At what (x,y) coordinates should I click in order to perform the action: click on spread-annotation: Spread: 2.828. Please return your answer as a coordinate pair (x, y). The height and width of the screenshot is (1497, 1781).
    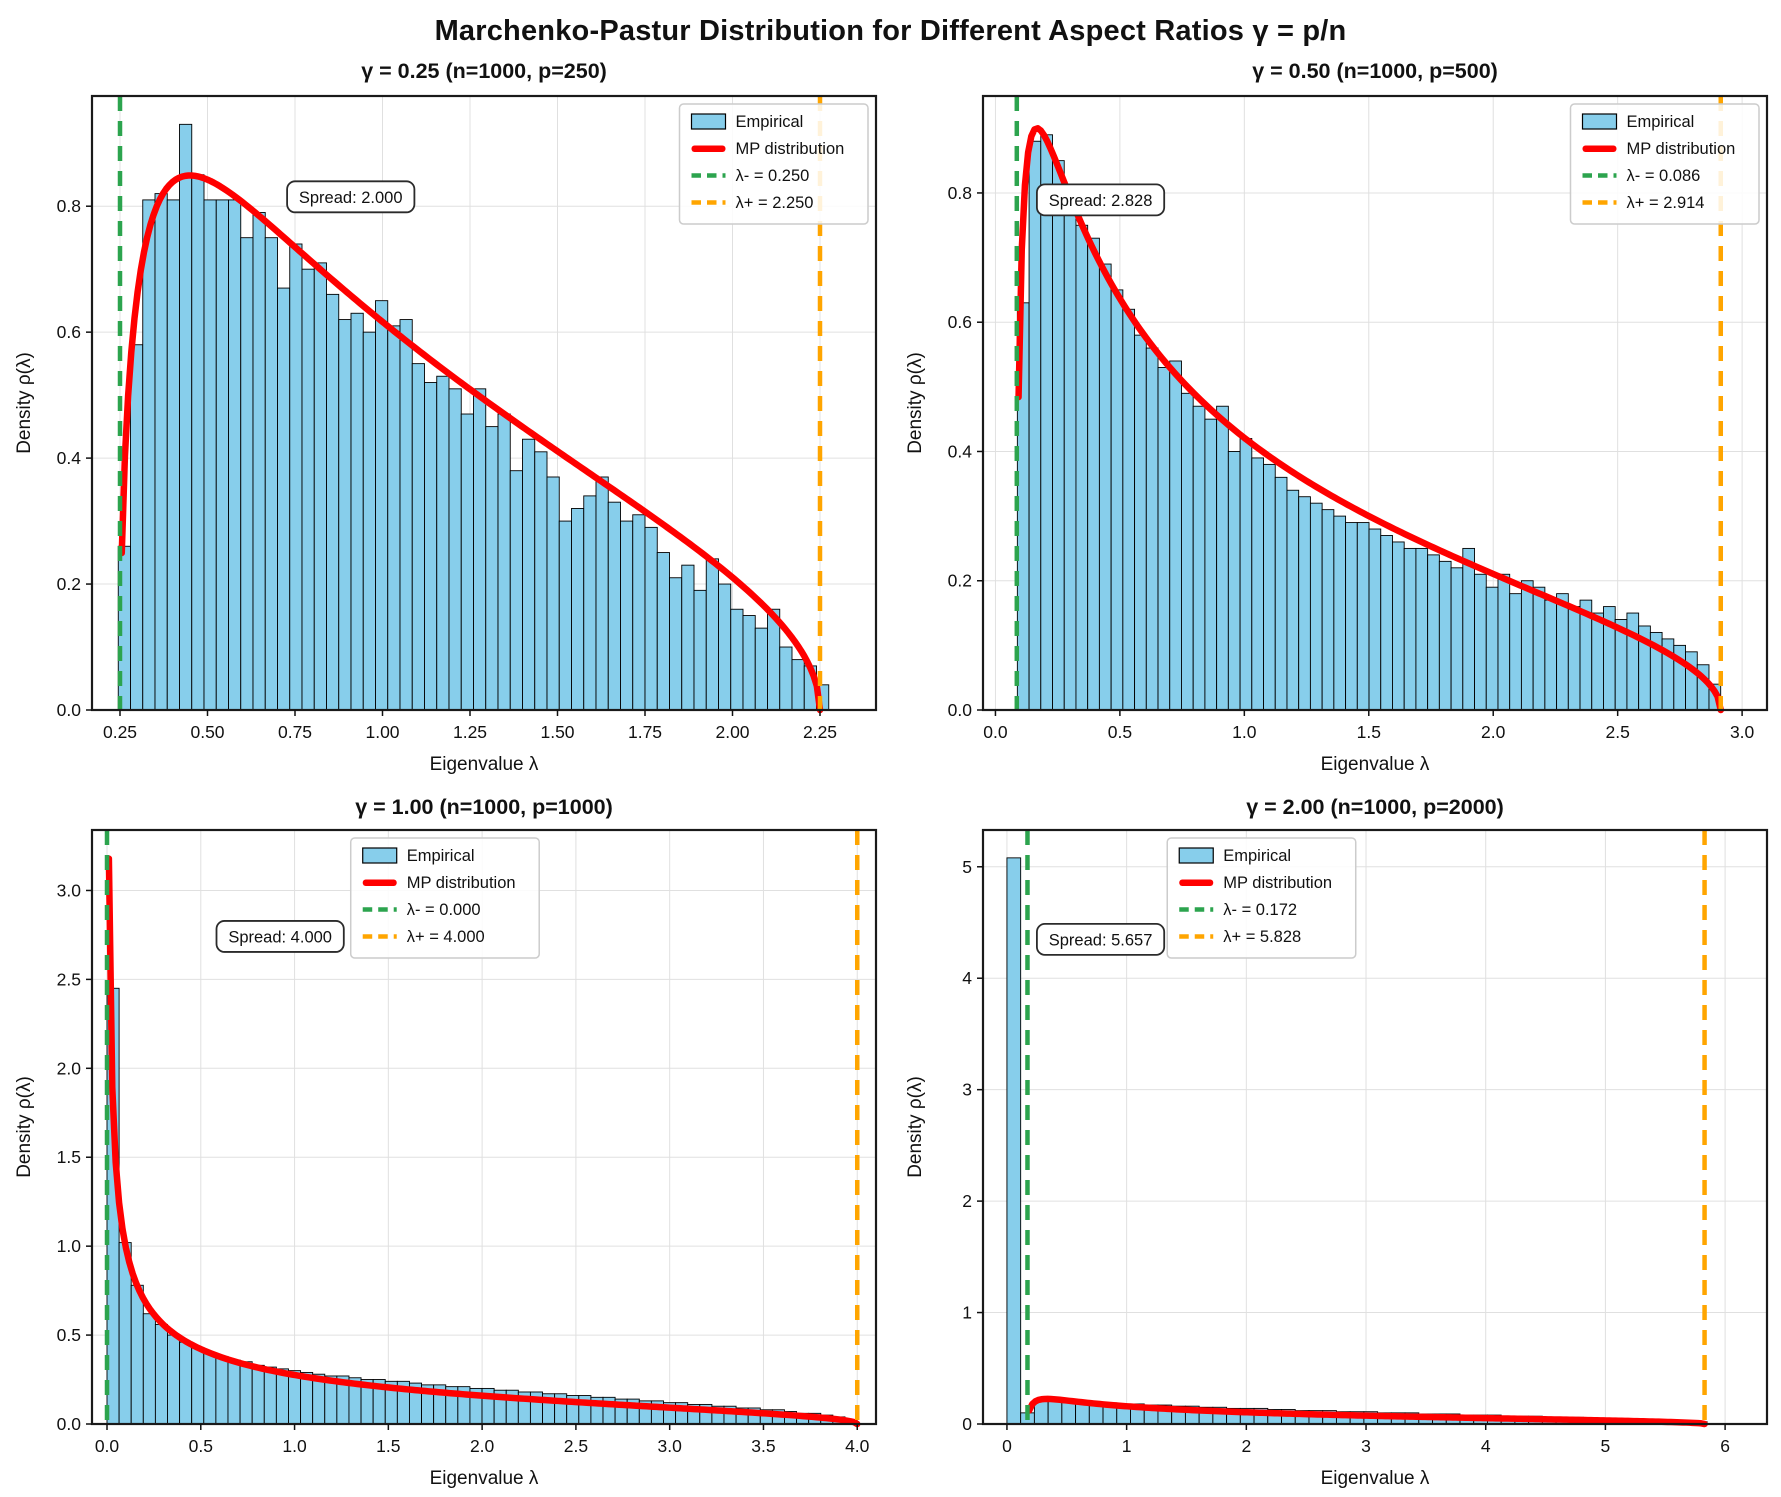
    Looking at the image, I should click on (1100, 200).